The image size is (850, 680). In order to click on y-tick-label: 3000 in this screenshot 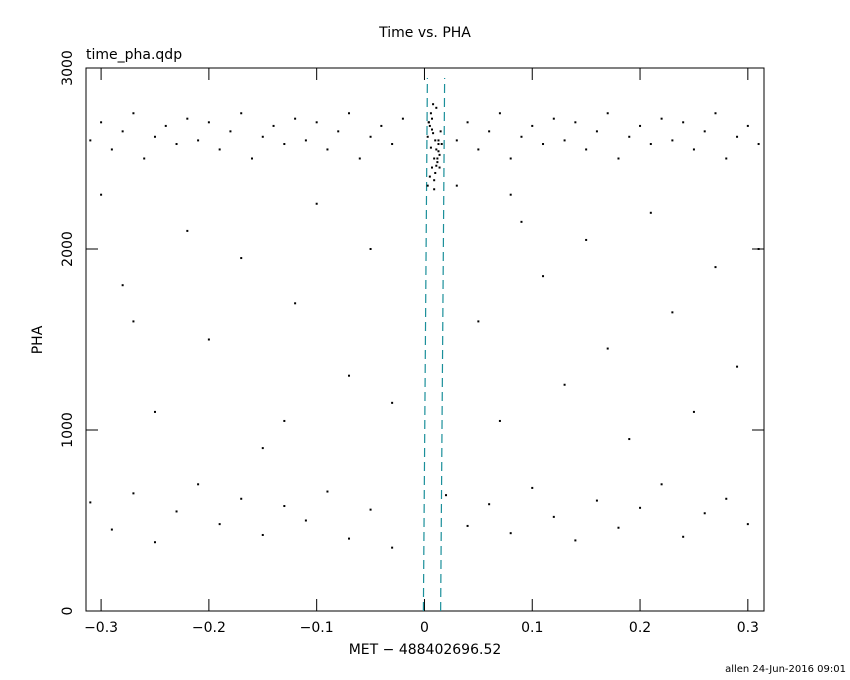, I will do `click(68, 68)`.